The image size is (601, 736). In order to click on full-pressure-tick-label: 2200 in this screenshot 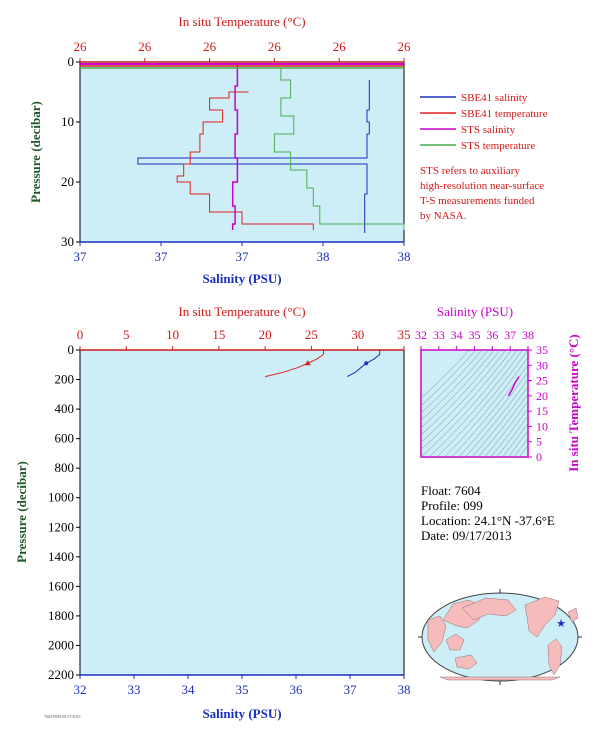, I will do `click(61, 674)`.